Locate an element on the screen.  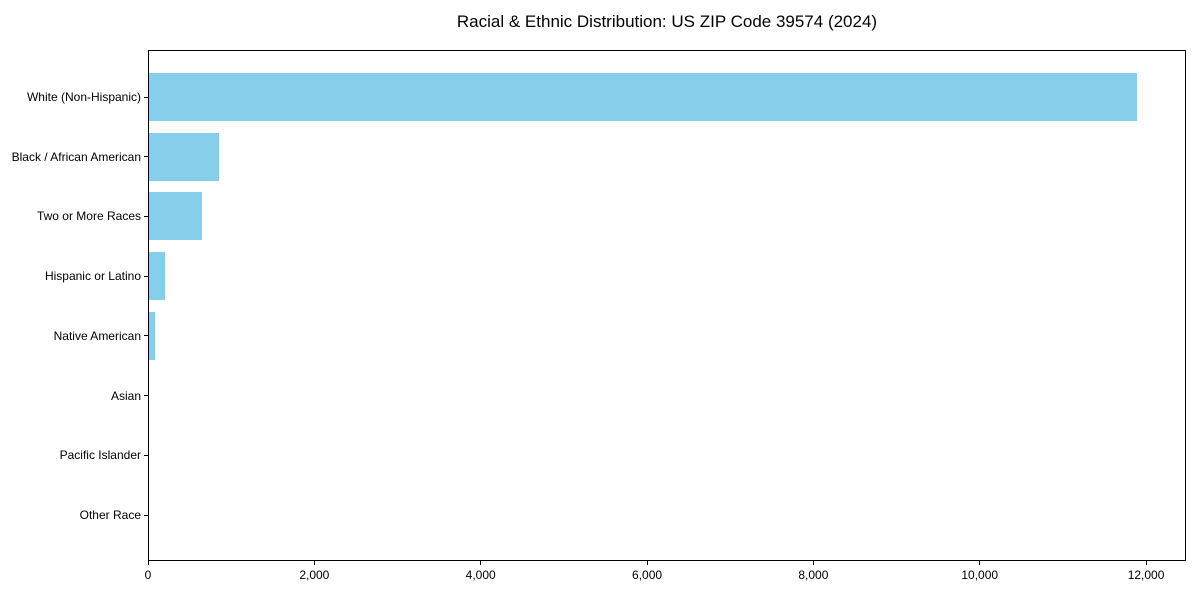
x-tick-label: 10,000 is located at coordinates (980, 575).